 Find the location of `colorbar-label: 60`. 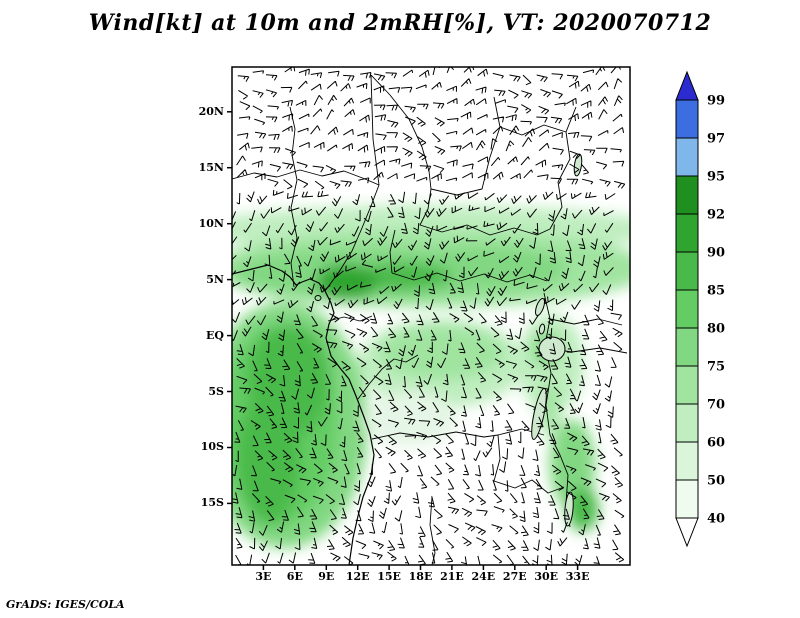

colorbar-label: 60 is located at coordinates (716, 443).